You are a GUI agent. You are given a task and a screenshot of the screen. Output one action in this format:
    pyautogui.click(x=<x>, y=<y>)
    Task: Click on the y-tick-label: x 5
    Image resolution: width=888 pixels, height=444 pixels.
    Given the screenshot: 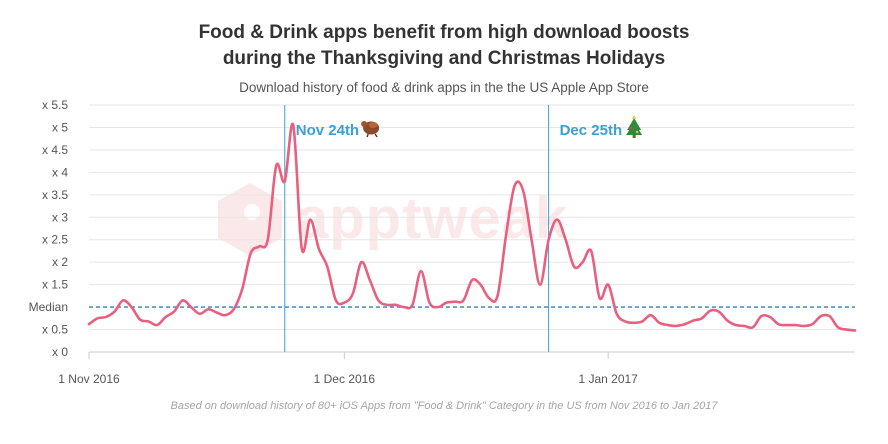 What is the action you would take?
    pyautogui.click(x=60, y=127)
    